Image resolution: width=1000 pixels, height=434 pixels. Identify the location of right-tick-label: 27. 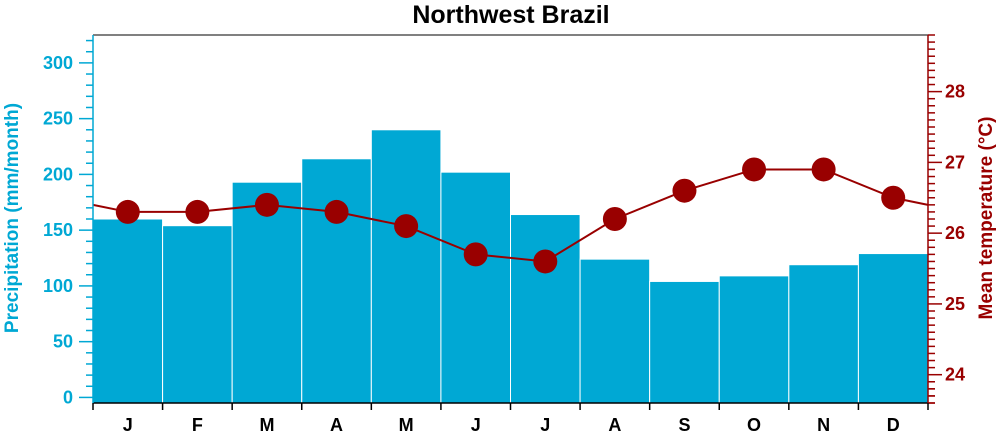
(955, 162).